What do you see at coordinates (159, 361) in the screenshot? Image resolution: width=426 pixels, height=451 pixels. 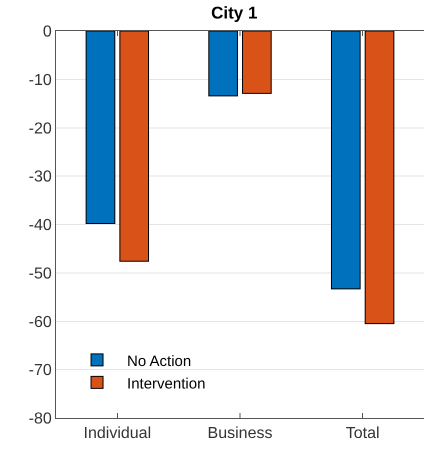 I see `legend-label: No Action` at bounding box center [159, 361].